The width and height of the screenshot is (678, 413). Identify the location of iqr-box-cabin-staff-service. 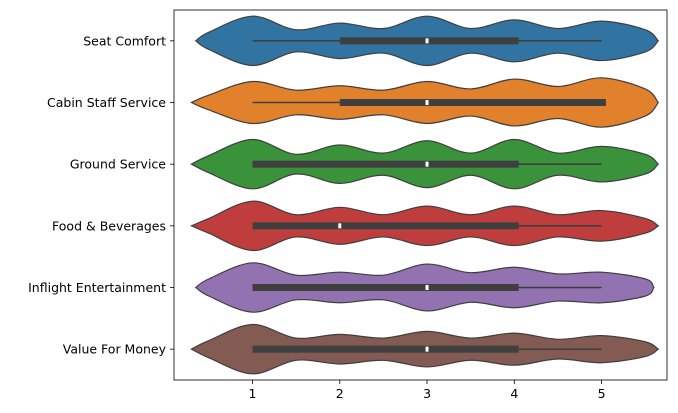
(472, 102).